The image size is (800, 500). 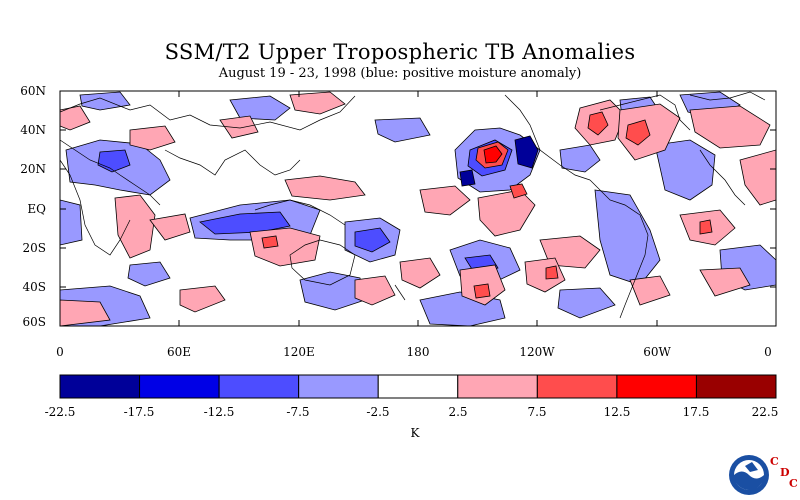 What do you see at coordinates (696, 412) in the screenshot?
I see `colorbar-label: 17.5` at bounding box center [696, 412].